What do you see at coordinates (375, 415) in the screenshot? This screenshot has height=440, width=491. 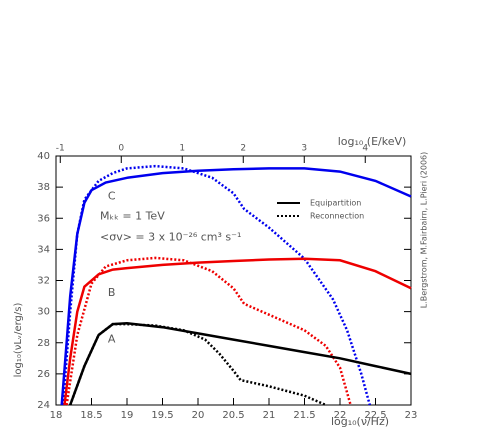 I see `x-tick-label: 22.5` at bounding box center [375, 415].